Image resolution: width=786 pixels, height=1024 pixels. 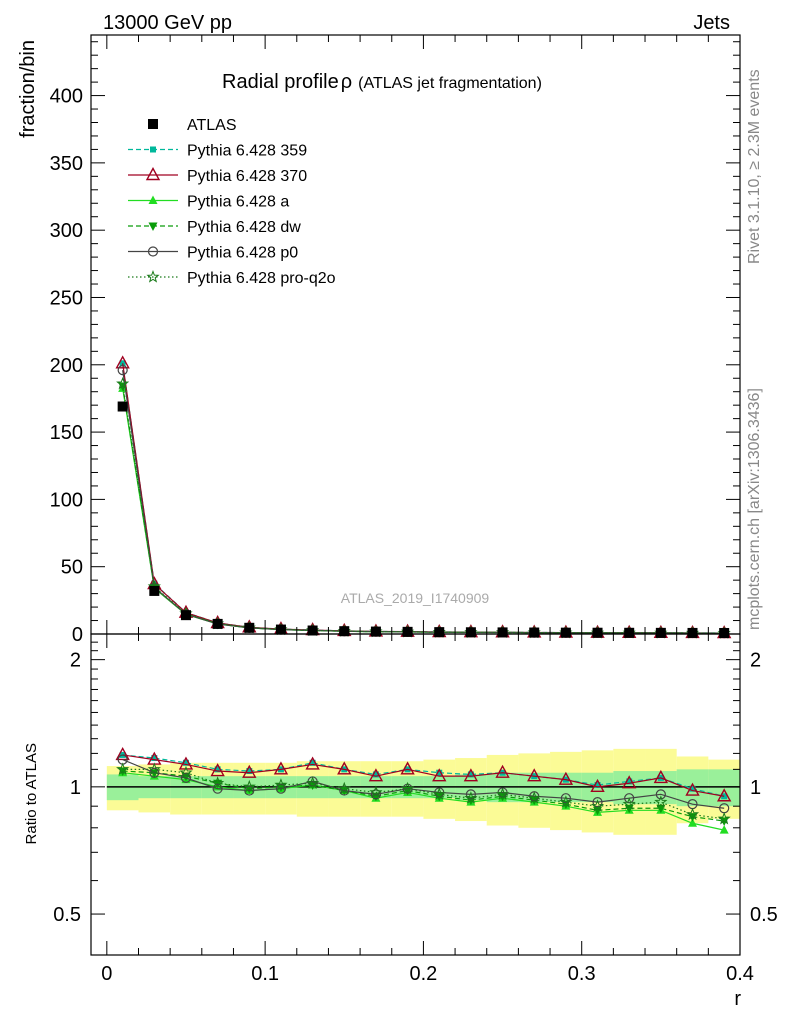 What do you see at coordinates (77, 635) in the screenshot?
I see `y-tick-label: 0` at bounding box center [77, 635].